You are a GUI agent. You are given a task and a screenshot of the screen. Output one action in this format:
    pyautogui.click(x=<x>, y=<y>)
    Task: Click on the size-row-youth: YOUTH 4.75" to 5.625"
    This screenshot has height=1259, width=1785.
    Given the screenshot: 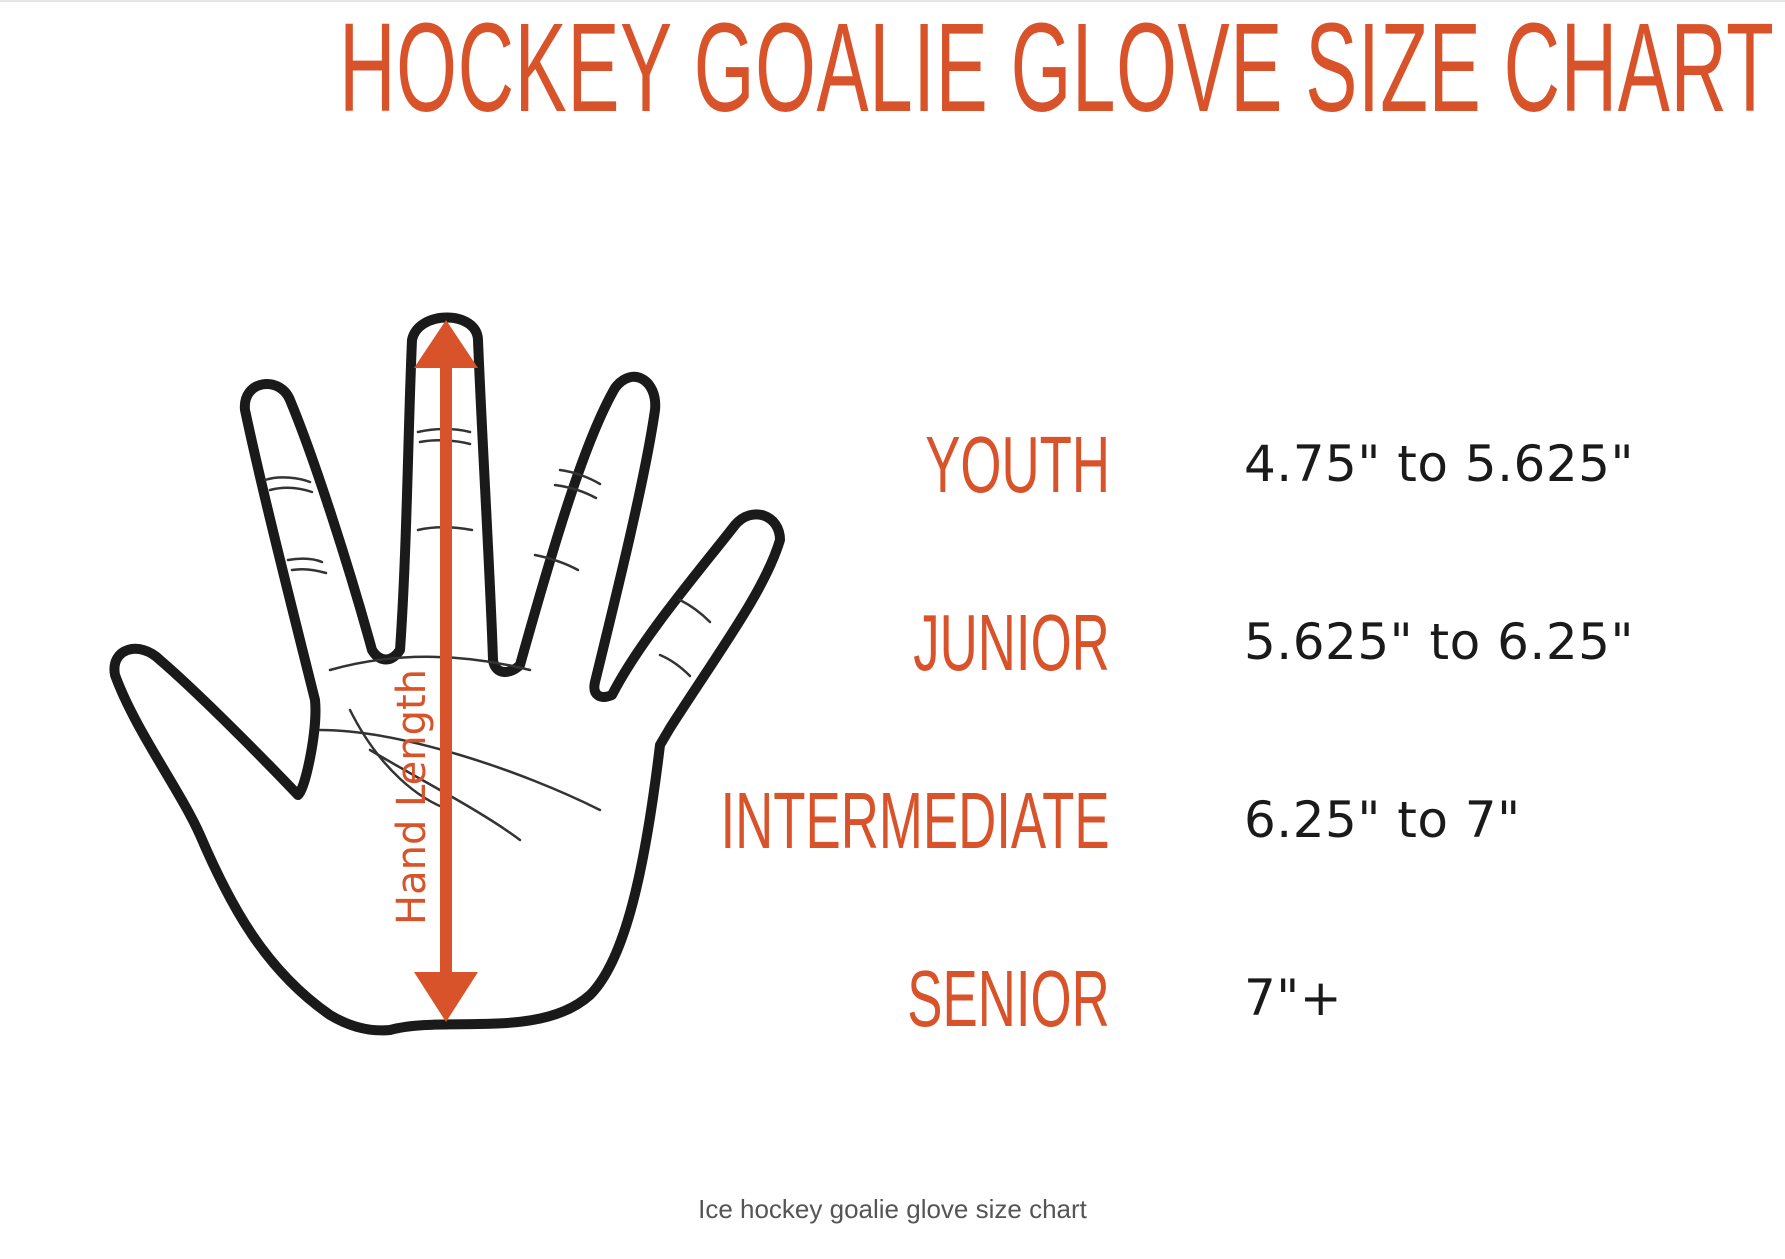 What is the action you would take?
    pyautogui.click(x=1270, y=465)
    